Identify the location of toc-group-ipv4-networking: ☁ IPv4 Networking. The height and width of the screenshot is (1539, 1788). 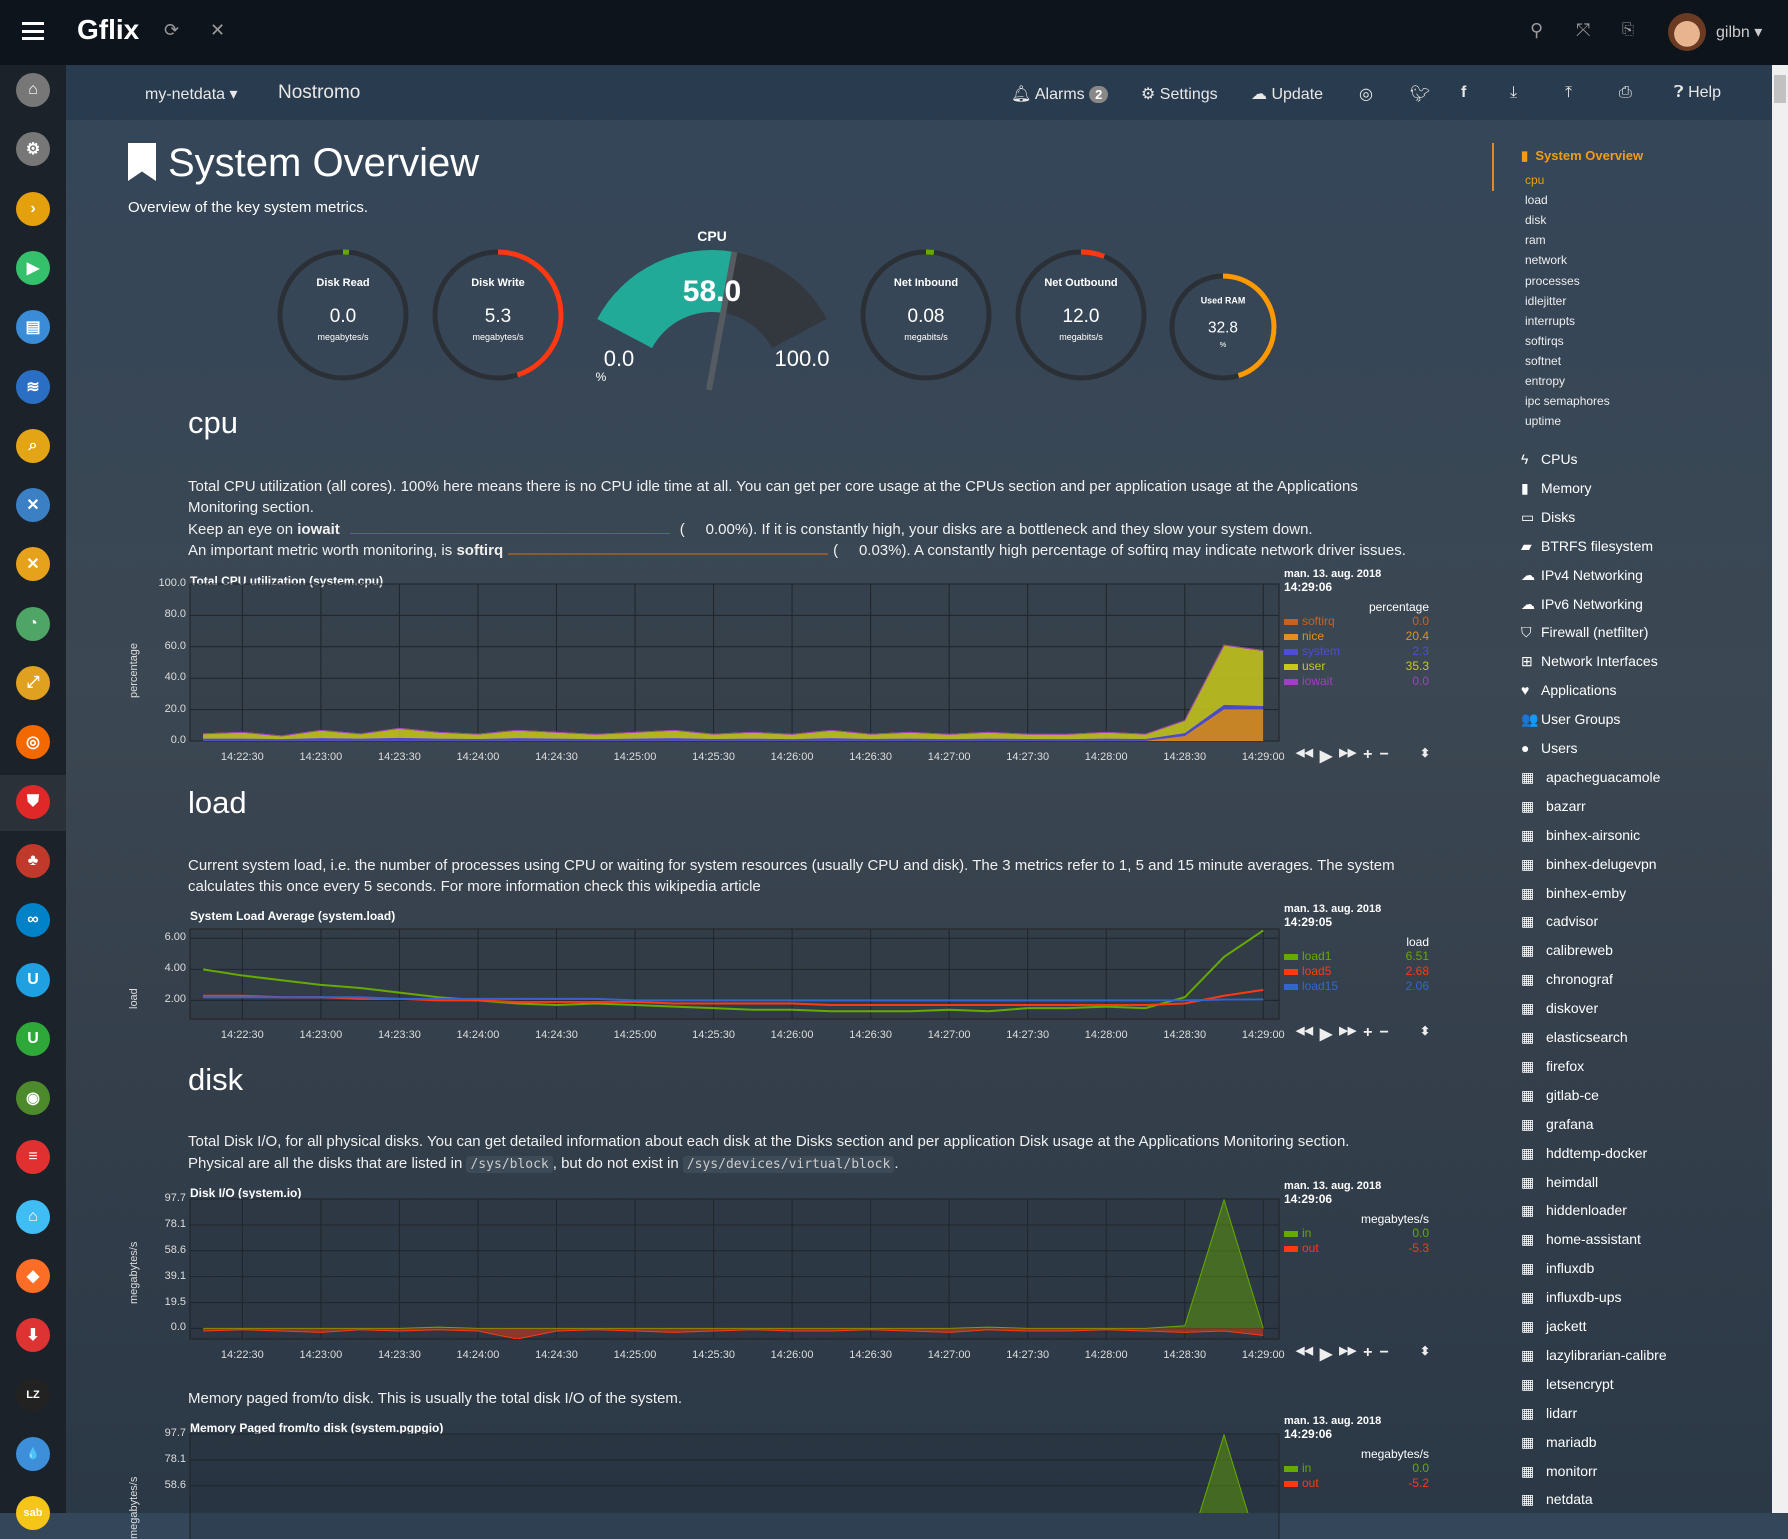
(1582, 574).